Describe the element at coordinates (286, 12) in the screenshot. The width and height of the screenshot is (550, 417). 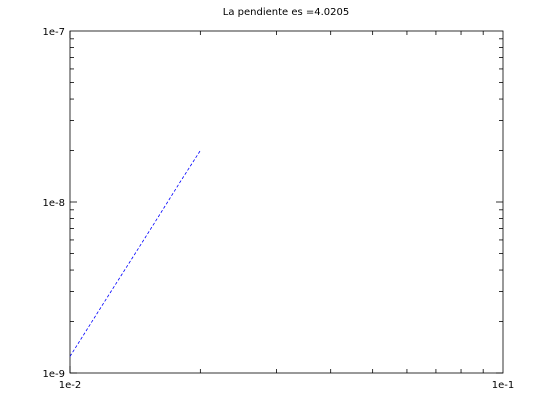
I see `chart-title: La pendiente es =4.0205` at that location.